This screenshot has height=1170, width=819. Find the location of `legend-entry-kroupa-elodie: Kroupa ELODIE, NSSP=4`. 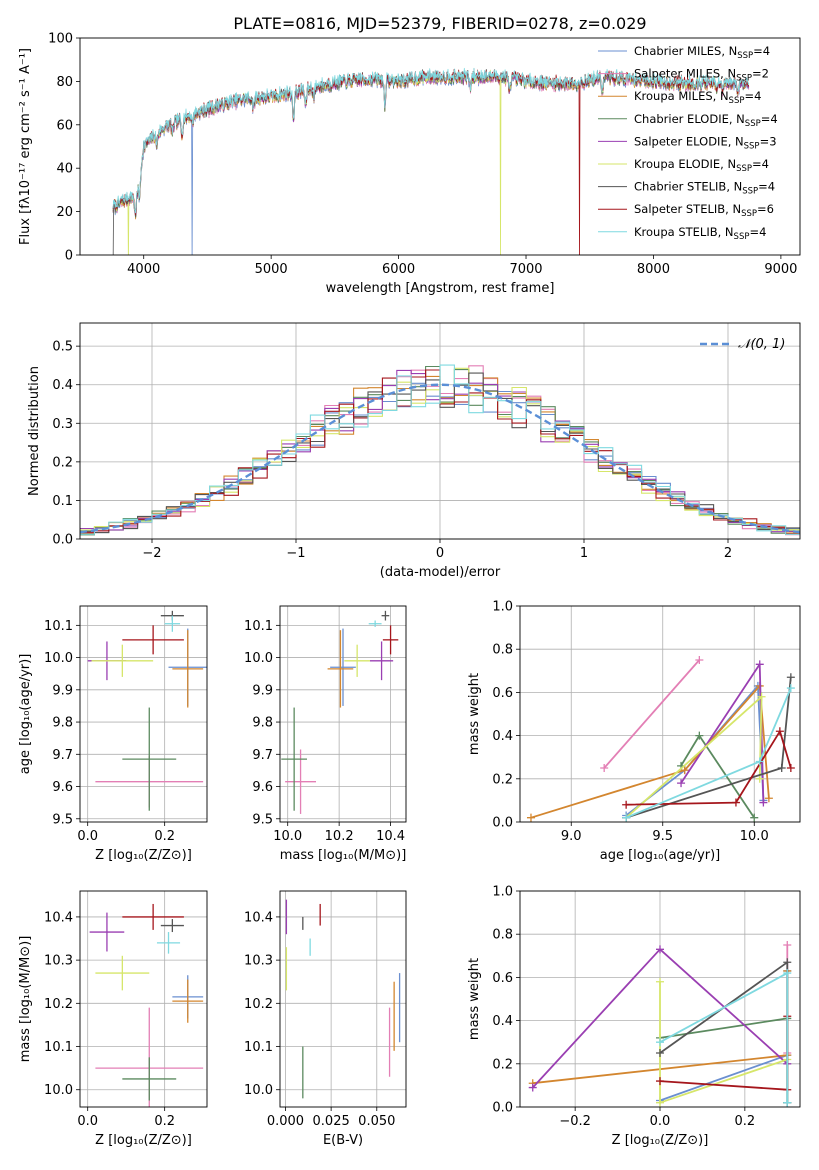

legend-entry-kroupa-elodie: Kroupa ELODIE, NSSP=4 is located at coordinates (701, 165).